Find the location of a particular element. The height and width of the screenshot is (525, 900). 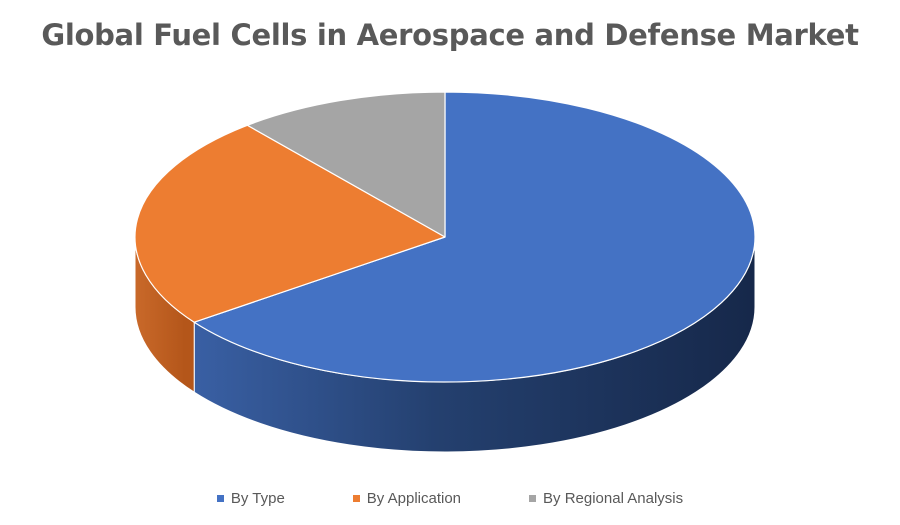

legend-item-by-application: By Application is located at coordinates (407, 498).